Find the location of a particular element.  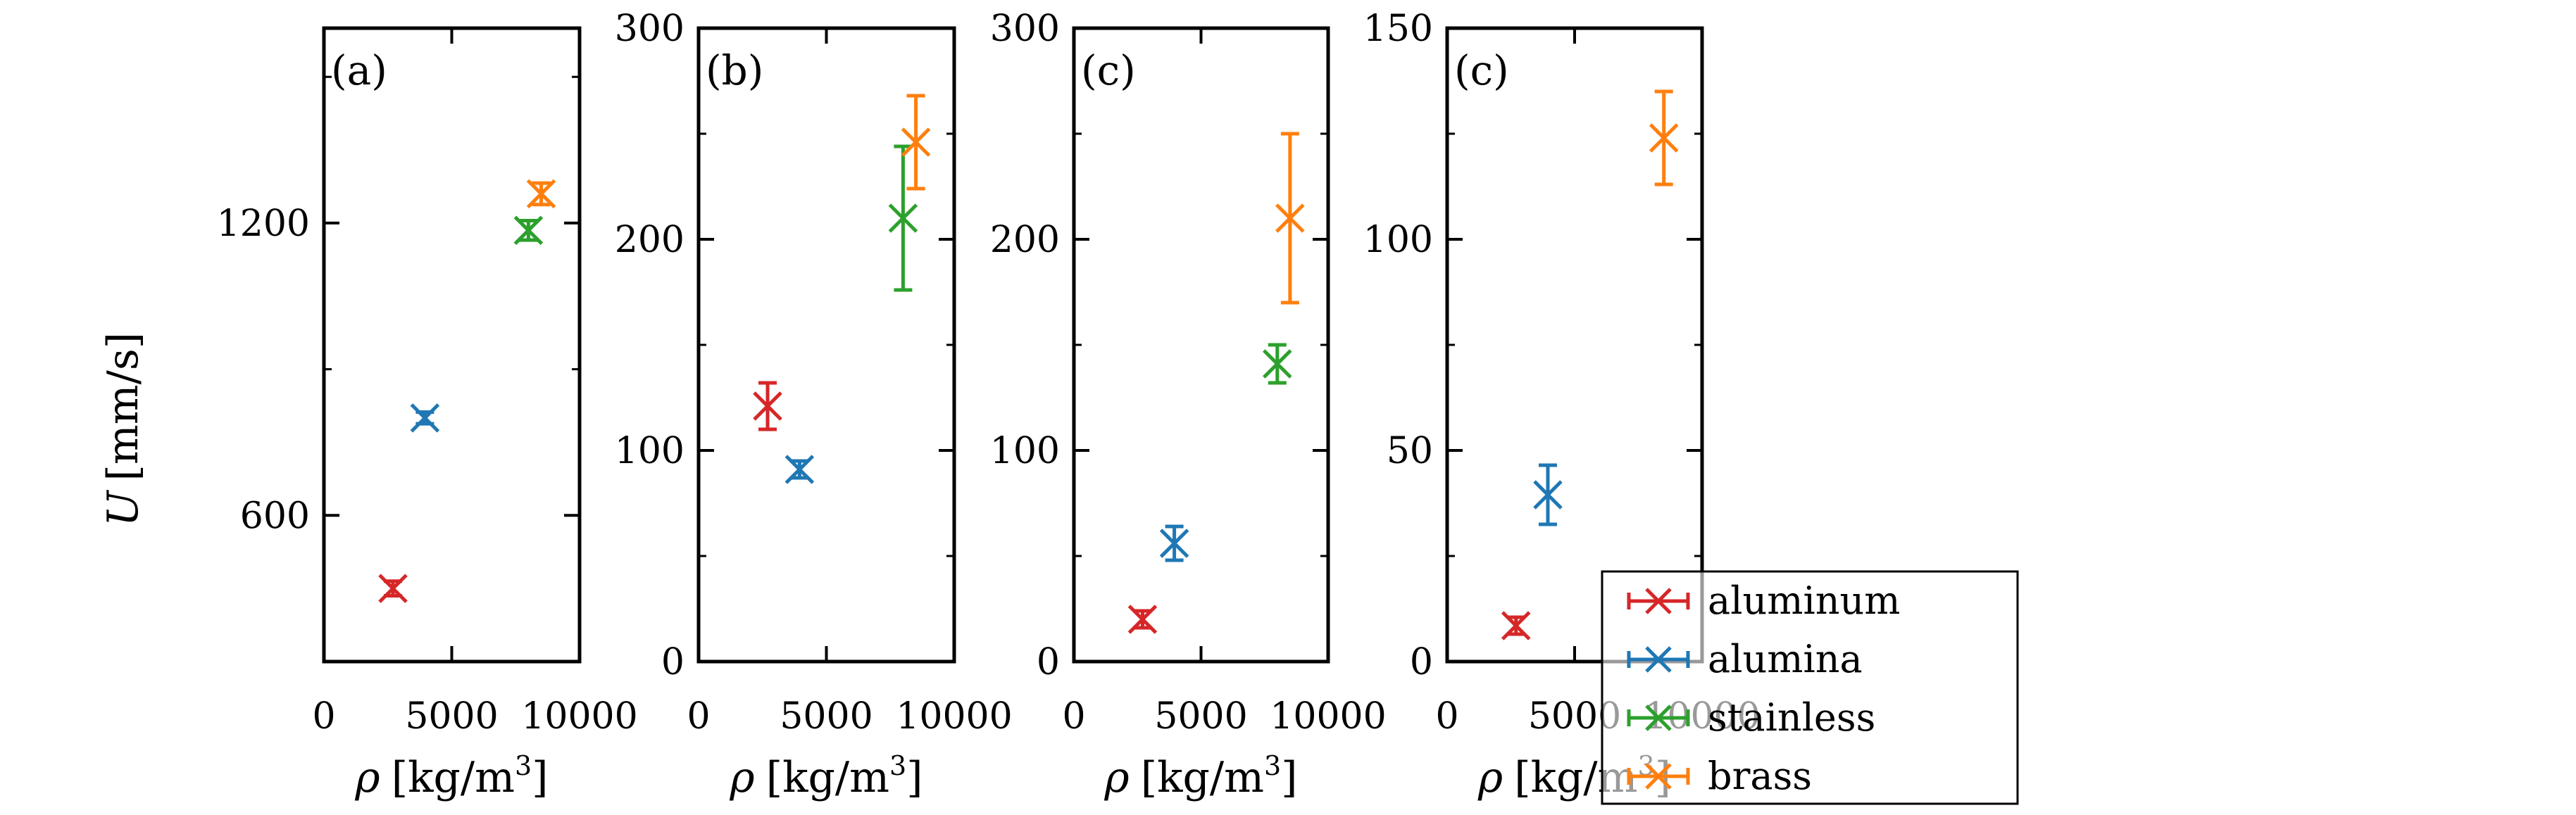

legend-item-stainless: stainless is located at coordinates (1751, 717).